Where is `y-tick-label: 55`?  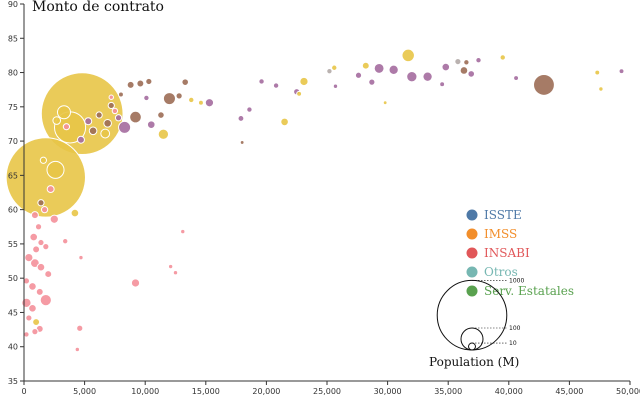 y-tick-label: 55 is located at coordinates (13, 244).